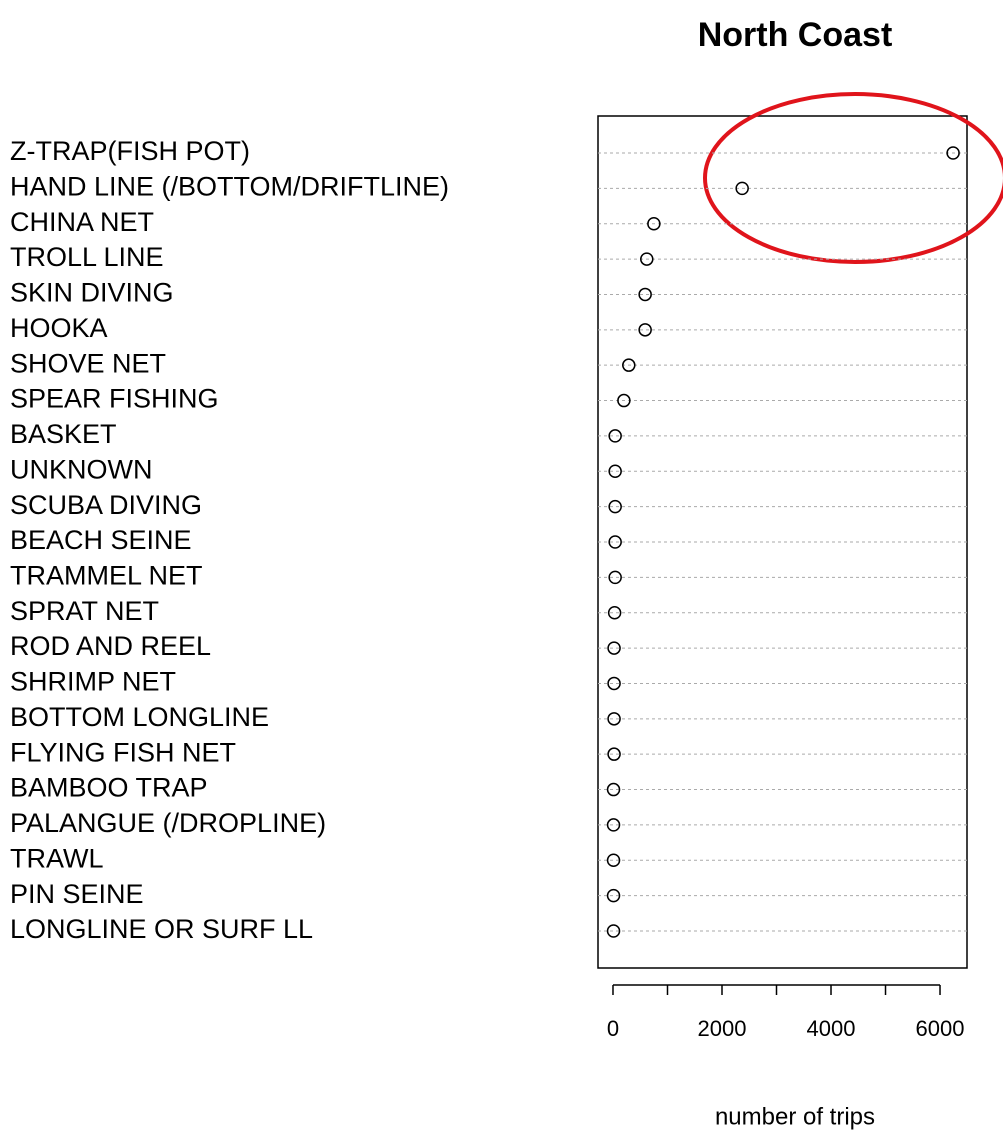  I want to click on y-tick-label: PIN SEINE, so click(77, 894).